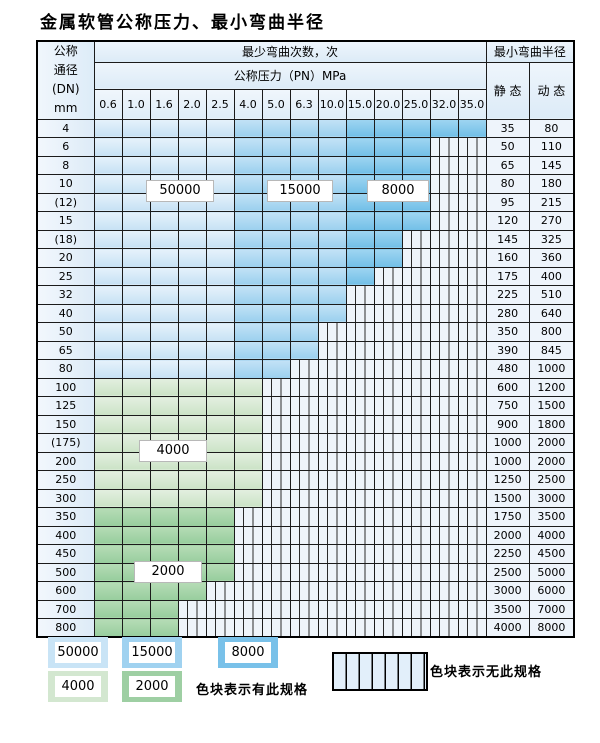 The height and width of the screenshot is (743, 600). Describe the element at coordinates (305, 461) in the screenshot. I see `table-row: 200 1000 2000` at that location.